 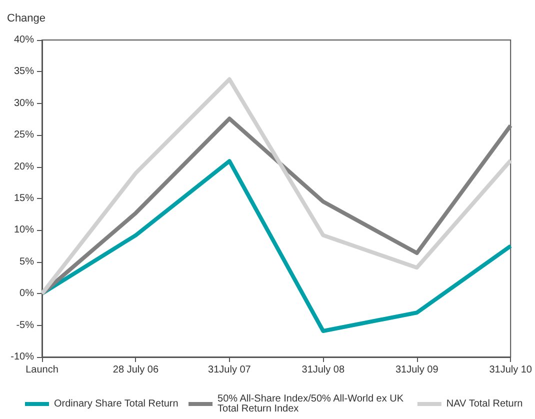 I want to click on x-tick-label: 28 July 06, so click(x=135, y=370).